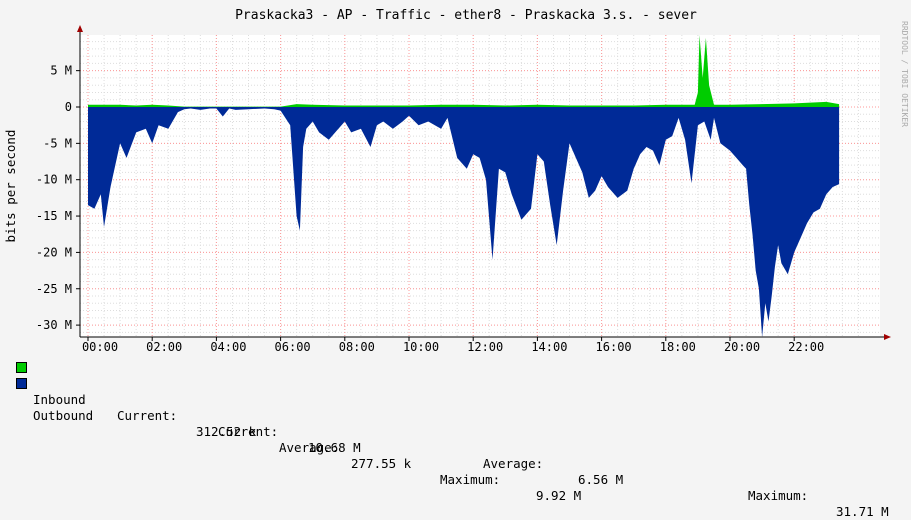 The image size is (911, 520). Describe the element at coordinates (80, 28) in the screenshot. I see `y-axis-arrow` at that location.